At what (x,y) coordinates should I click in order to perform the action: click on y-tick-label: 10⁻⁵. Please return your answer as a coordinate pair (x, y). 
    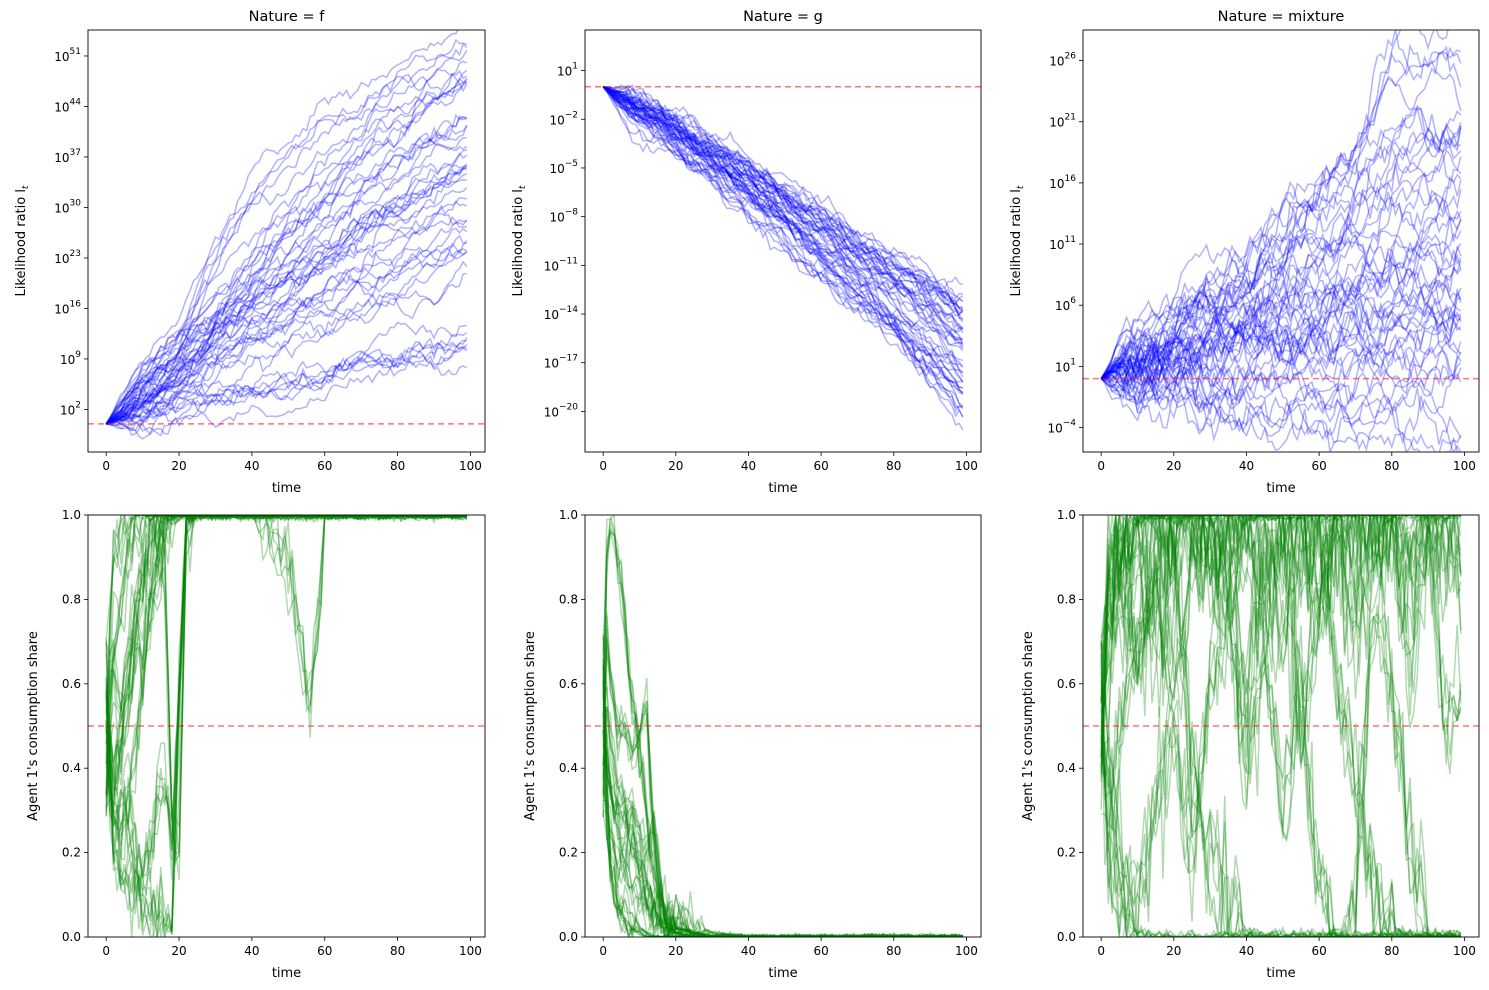
    Looking at the image, I should click on (563, 167).